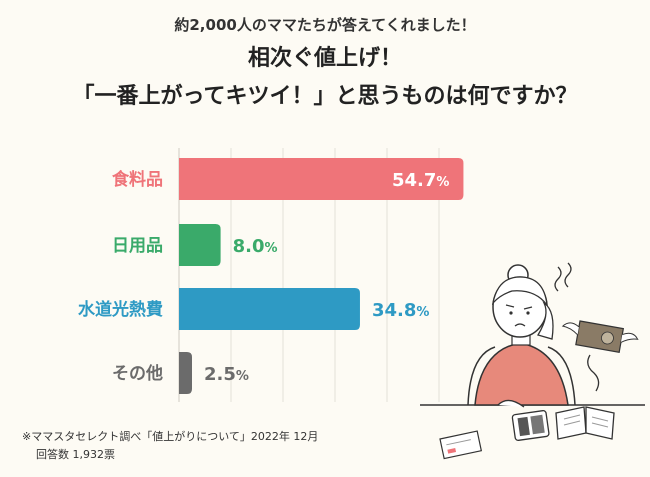 The height and width of the screenshot is (477, 650). Describe the element at coordinates (120, 309) in the screenshot. I see `category-label: 水道光熱費` at that location.